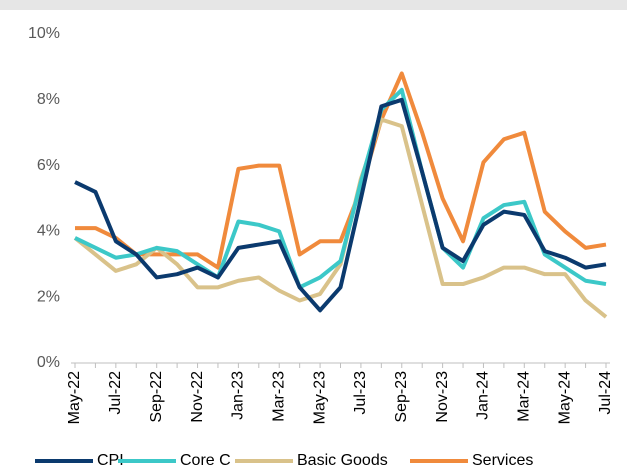 This screenshot has width=627, height=474. Describe the element at coordinates (48, 231) in the screenshot. I see `y-tick-label: 4%` at that location.